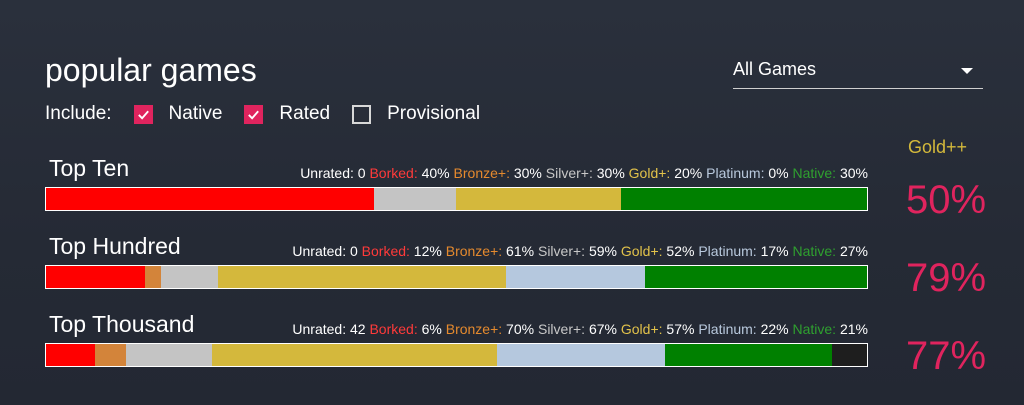 The image size is (1024, 405). What do you see at coordinates (938, 147) in the screenshot?
I see `gold-plus-header: Gold++` at bounding box center [938, 147].